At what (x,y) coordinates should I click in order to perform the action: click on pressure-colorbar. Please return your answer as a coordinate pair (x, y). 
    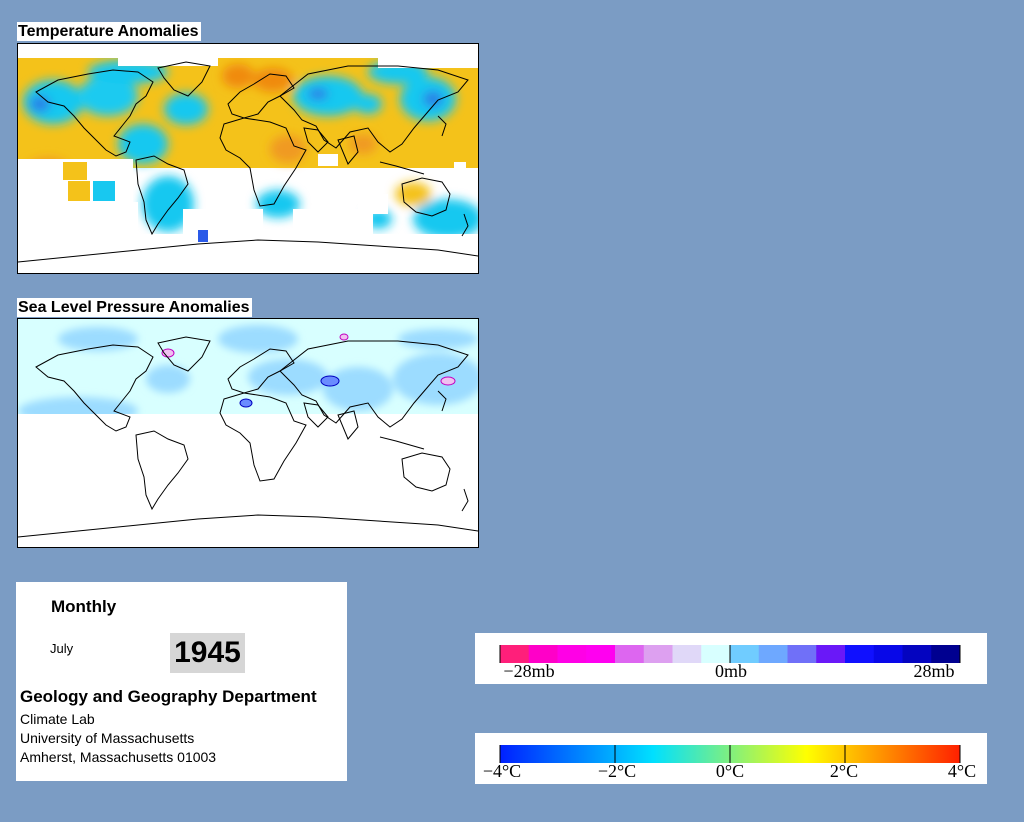
    Looking at the image, I should click on (730, 654).